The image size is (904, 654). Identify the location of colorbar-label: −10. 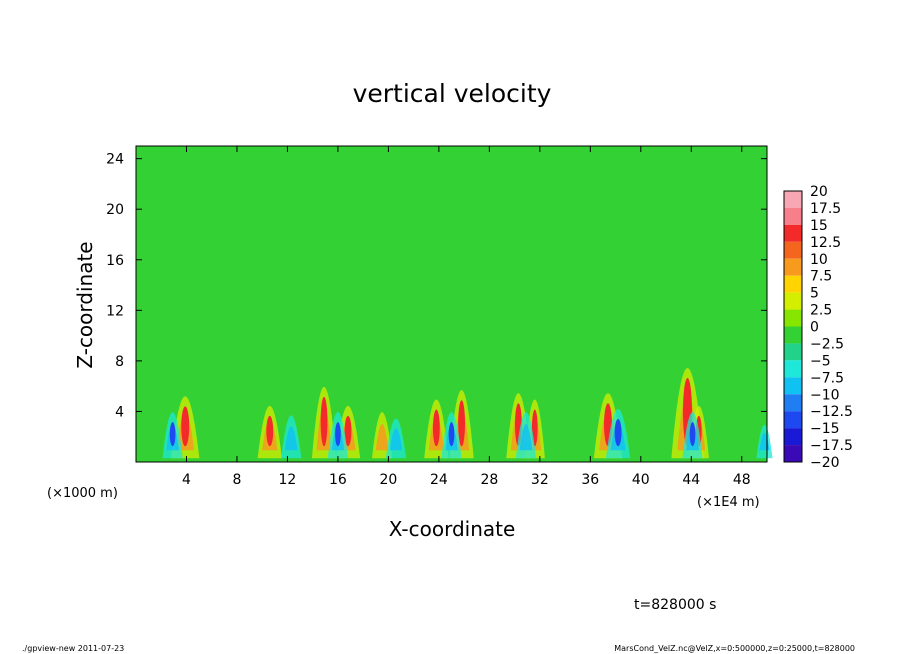
(825, 395).